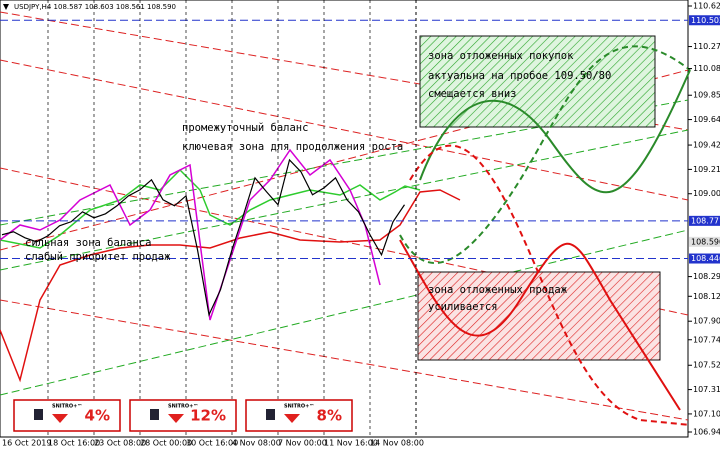 The width and height of the screenshot is (720, 451). What do you see at coordinates (166, 443) in the screenshot?
I see `x-tick-label: 28 Oct 00:00` at bounding box center [166, 443].